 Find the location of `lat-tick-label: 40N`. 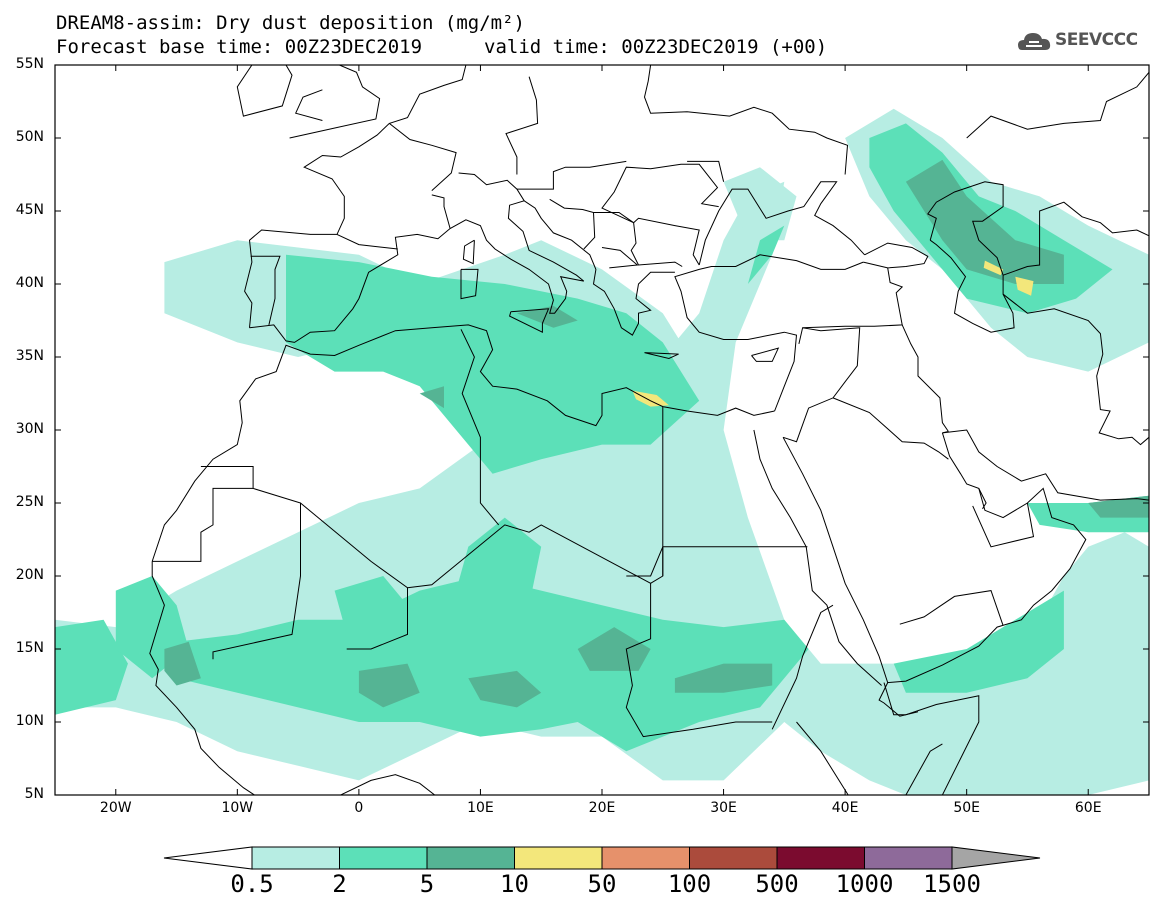

lat-tick-label: 40N is located at coordinates (29, 283).